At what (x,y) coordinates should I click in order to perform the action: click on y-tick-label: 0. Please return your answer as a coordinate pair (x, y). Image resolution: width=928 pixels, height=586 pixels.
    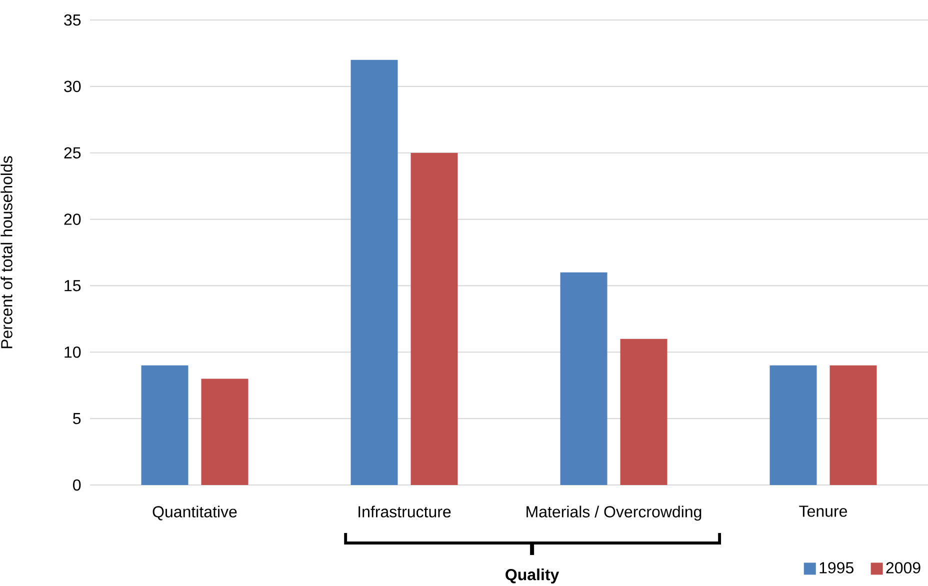
    Looking at the image, I should click on (77, 485).